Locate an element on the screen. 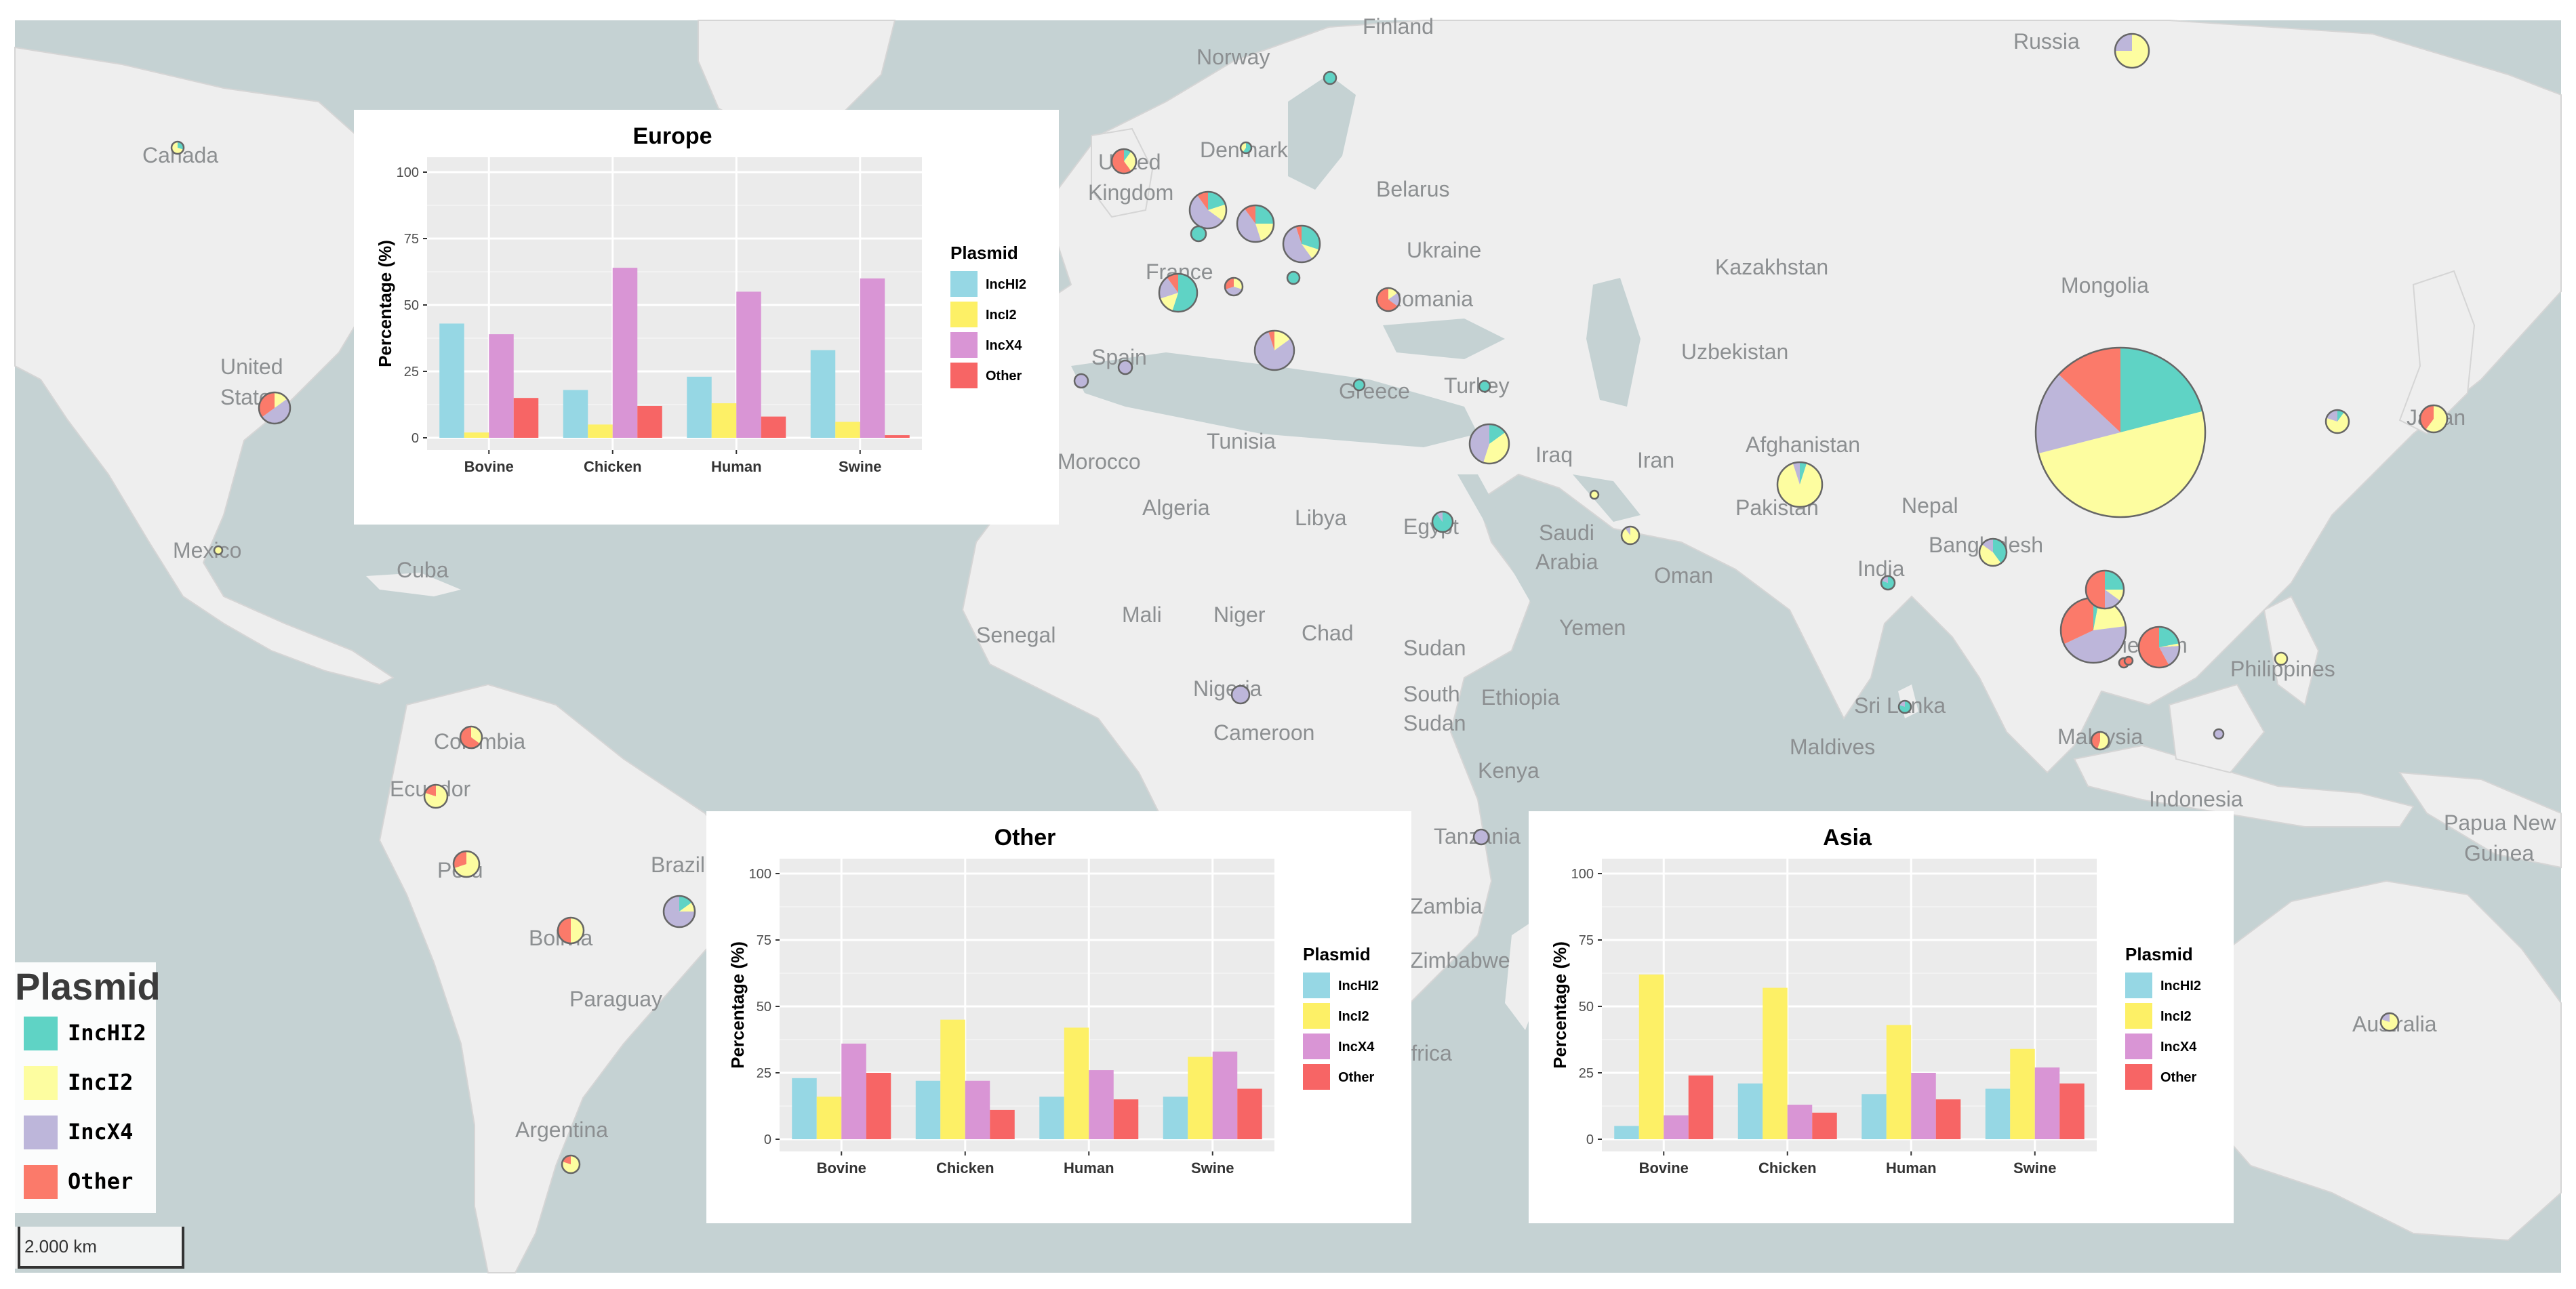 The height and width of the screenshot is (1289, 2576). map-label-norway: Norway is located at coordinates (1233, 57).